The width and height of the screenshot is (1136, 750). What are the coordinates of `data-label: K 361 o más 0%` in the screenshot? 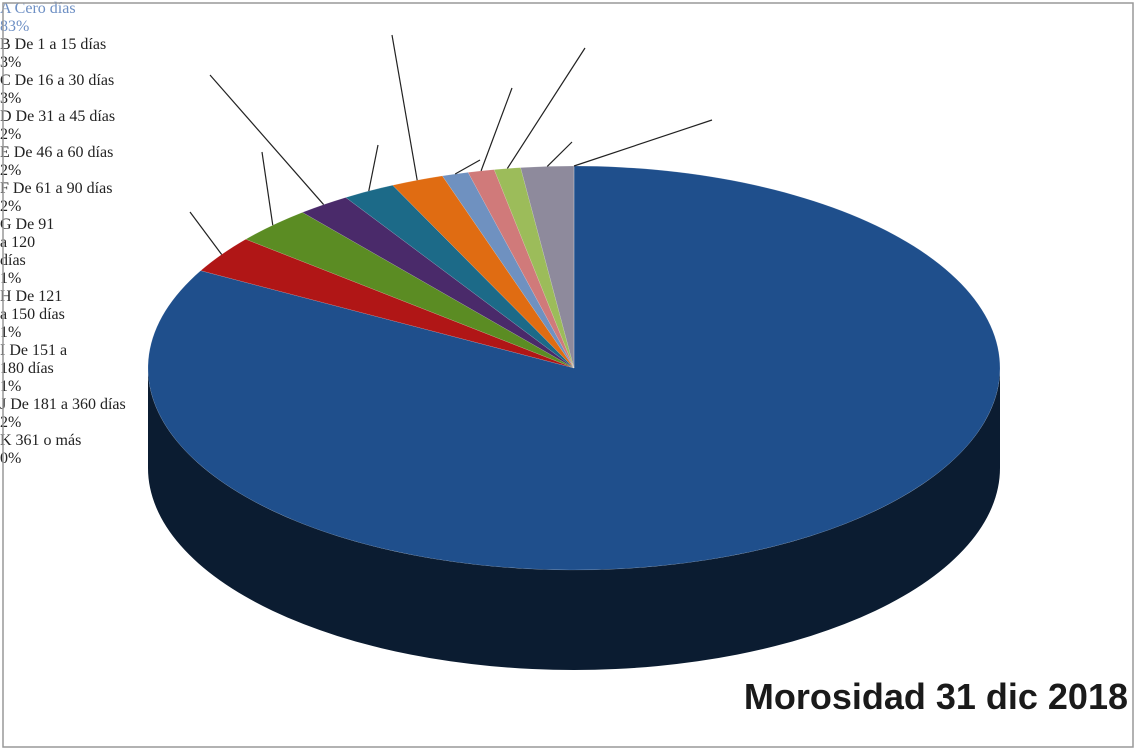 It's located at (55, 450).